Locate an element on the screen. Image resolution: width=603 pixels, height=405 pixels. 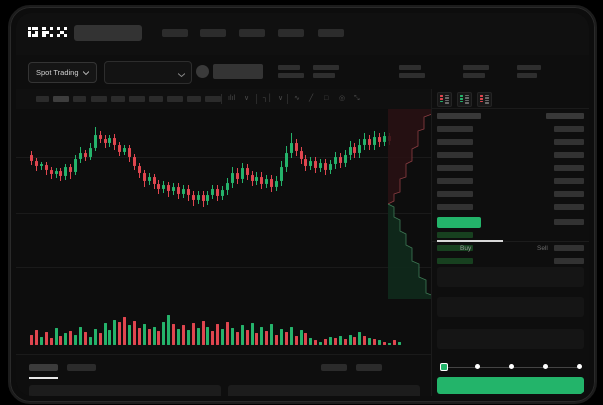
chart-type-chevron-icon: ∨ is located at coordinates (281, 98).